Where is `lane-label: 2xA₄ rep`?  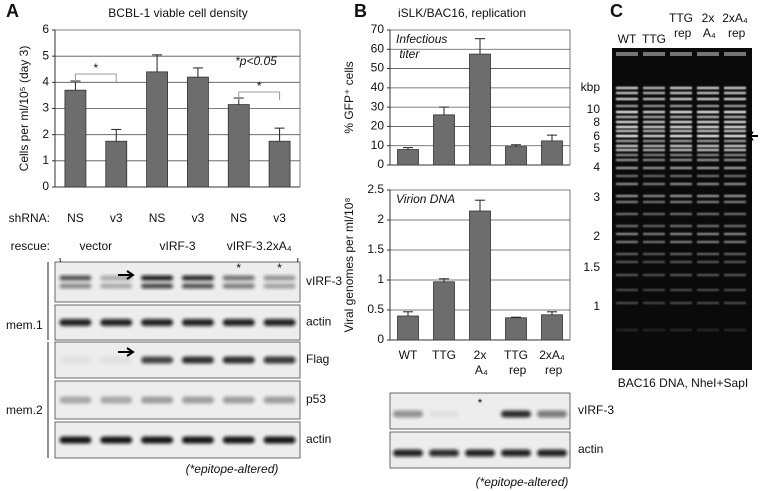 lane-label: 2xA₄ rep is located at coordinates (735, 25).